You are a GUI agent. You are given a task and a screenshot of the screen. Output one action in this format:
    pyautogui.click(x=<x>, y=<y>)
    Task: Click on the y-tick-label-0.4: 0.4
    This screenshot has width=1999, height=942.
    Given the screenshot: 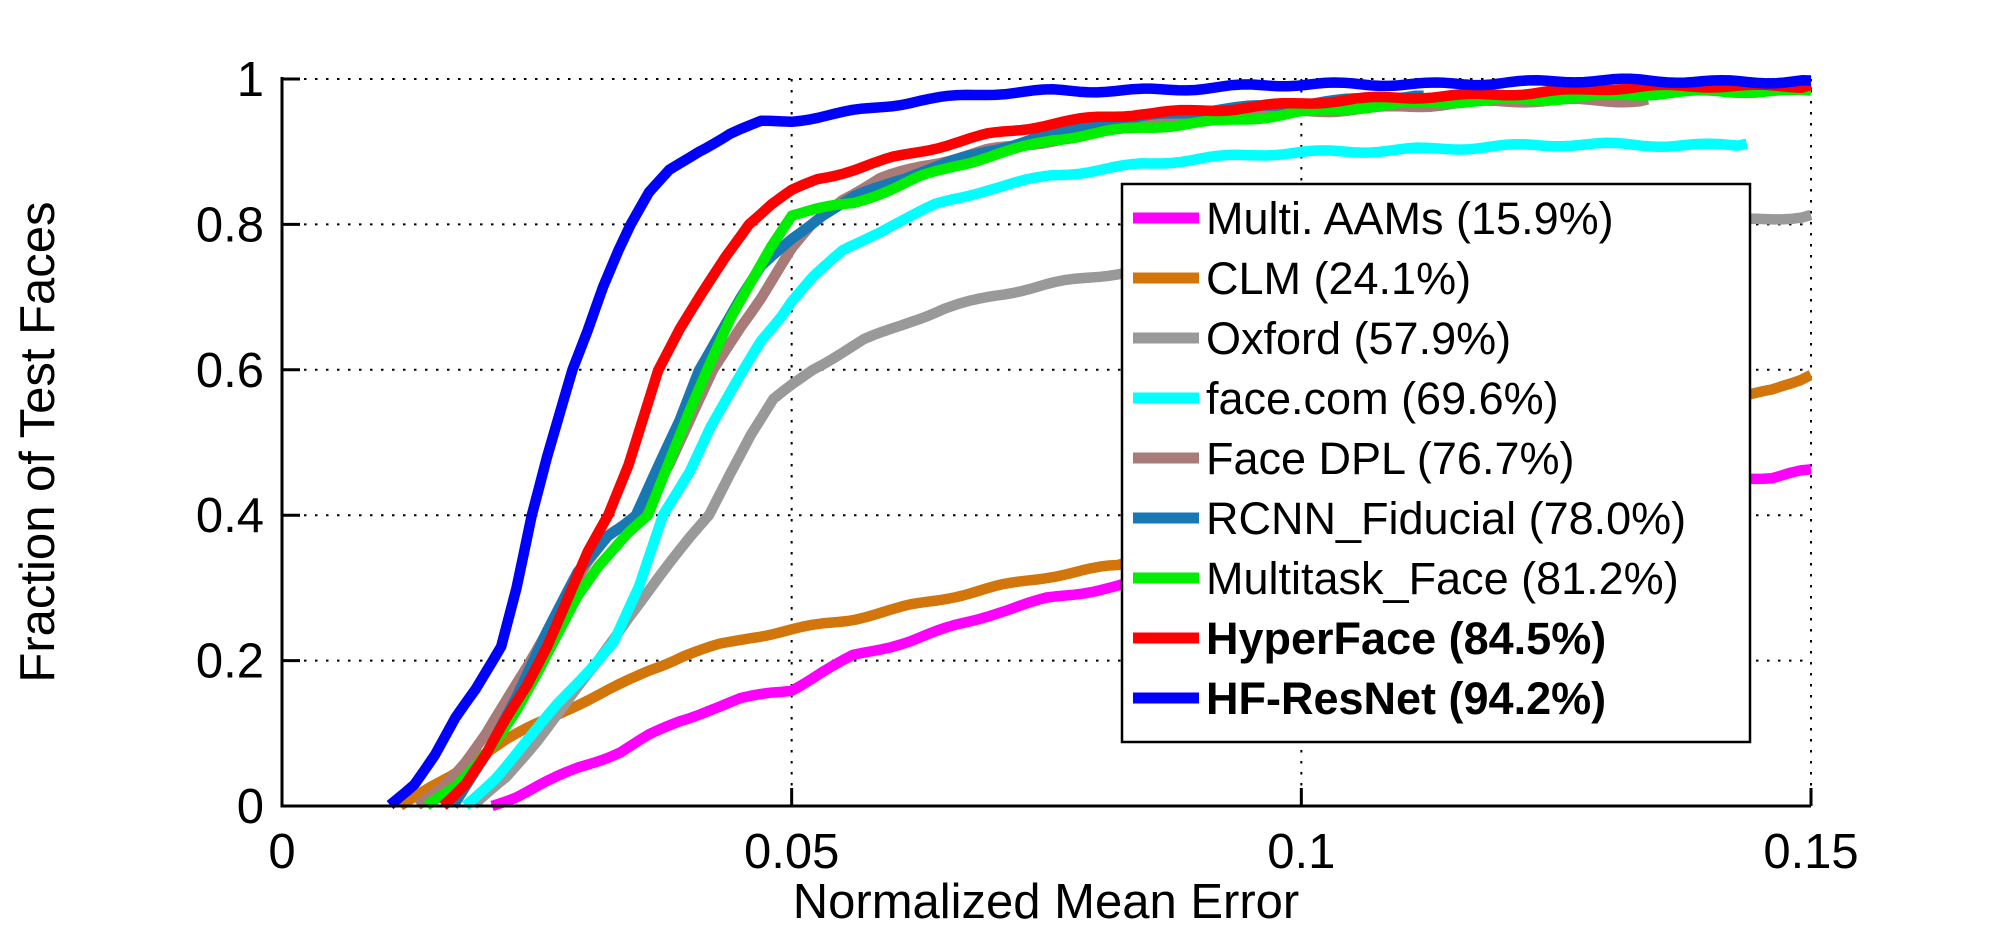 What is the action you would take?
    pyautogui.click(x=230, y=516)
    